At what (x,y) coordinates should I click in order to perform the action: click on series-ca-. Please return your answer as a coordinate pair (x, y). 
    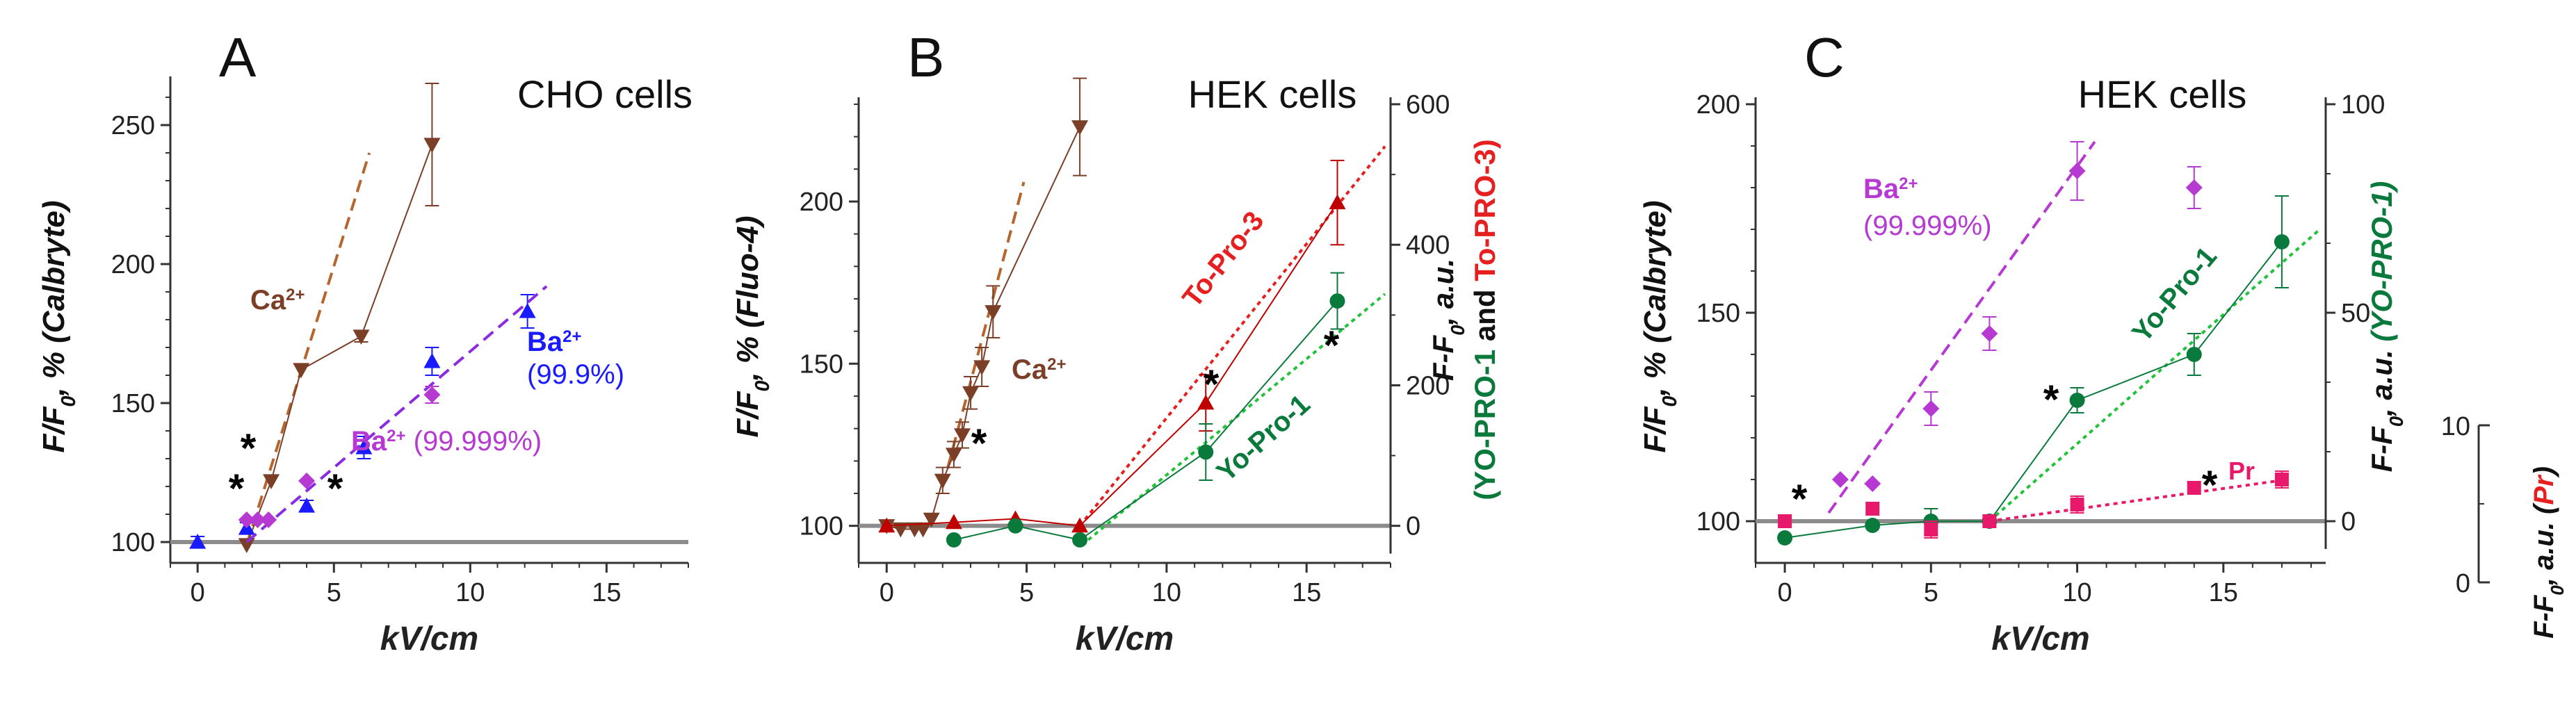
    Looking at the image, I should click on (983, 307).